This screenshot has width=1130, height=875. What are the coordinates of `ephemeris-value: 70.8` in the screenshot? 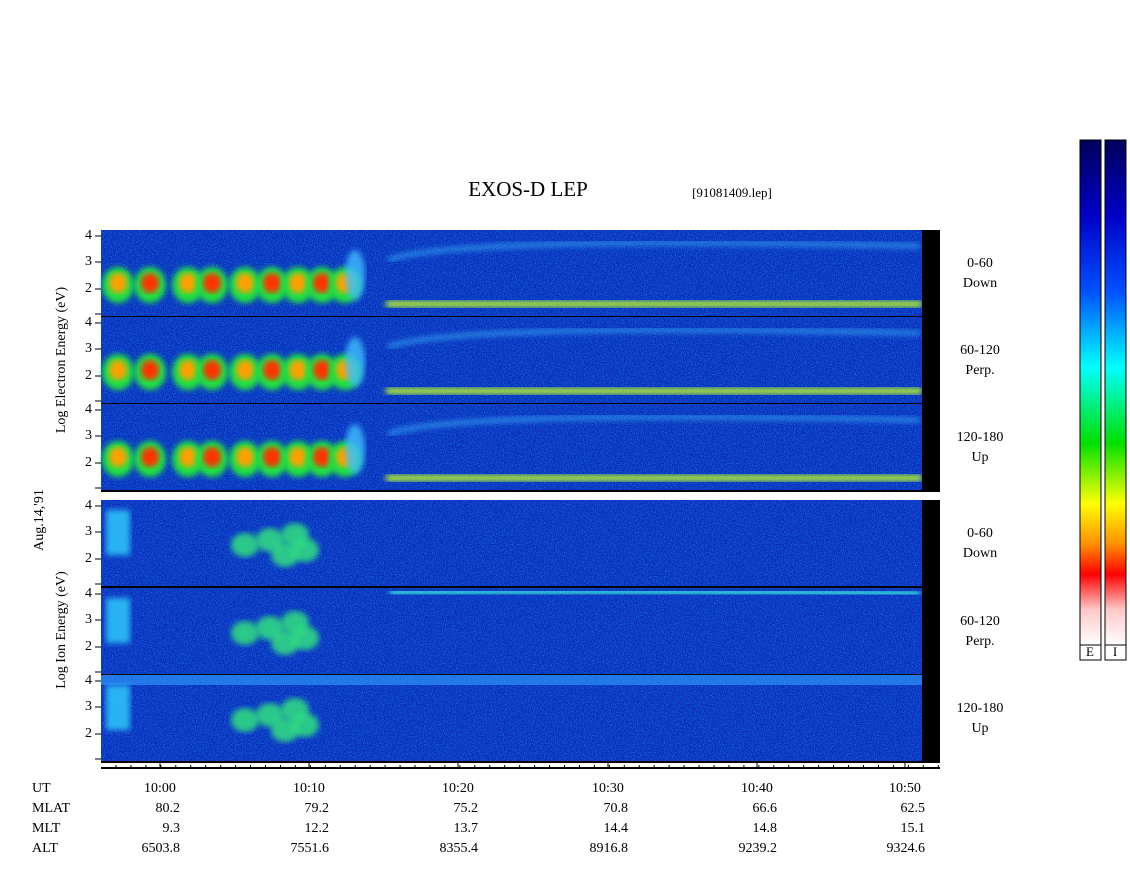 It's located at (616, 808).